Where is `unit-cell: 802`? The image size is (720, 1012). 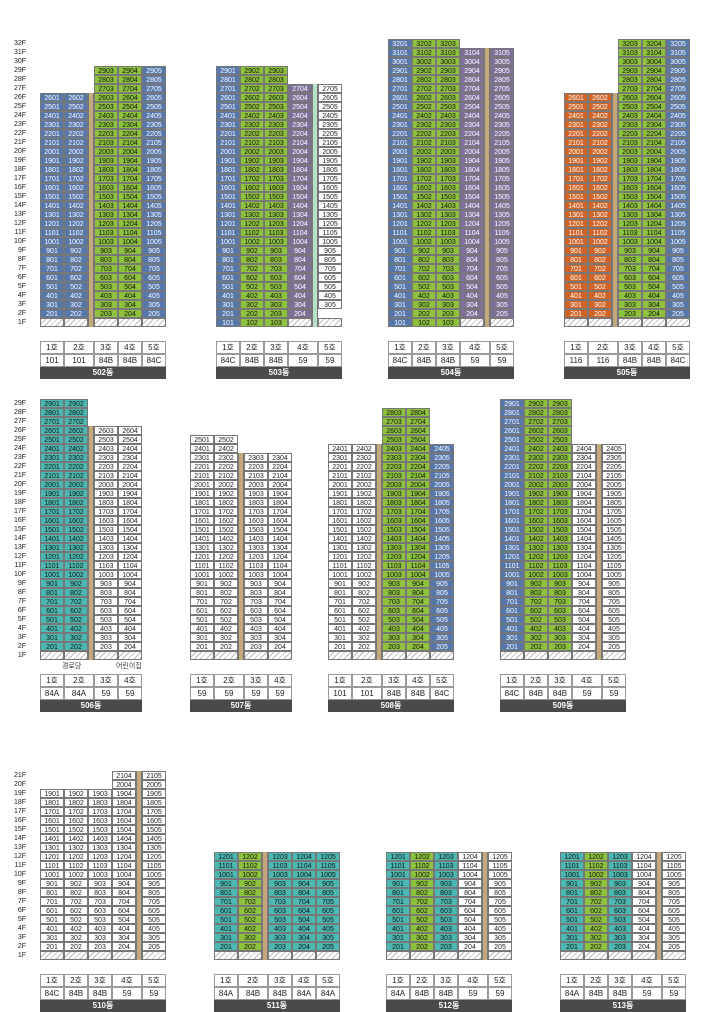
unit-cell: 802 is located at coordinates (600, 259).